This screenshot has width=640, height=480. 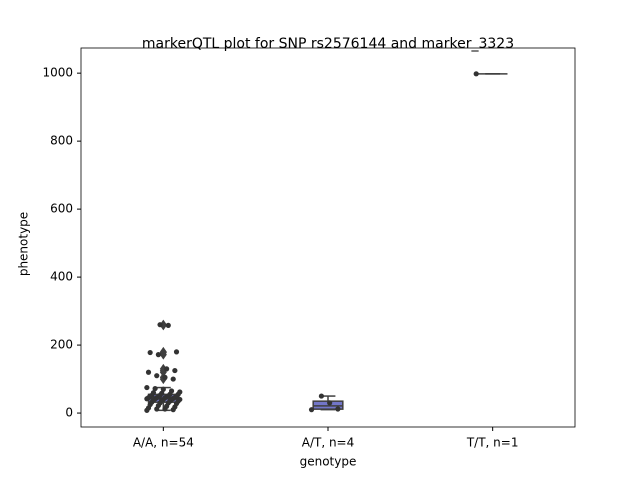 I want to click on y-tick-label: 0, so click(x=69, y=413).